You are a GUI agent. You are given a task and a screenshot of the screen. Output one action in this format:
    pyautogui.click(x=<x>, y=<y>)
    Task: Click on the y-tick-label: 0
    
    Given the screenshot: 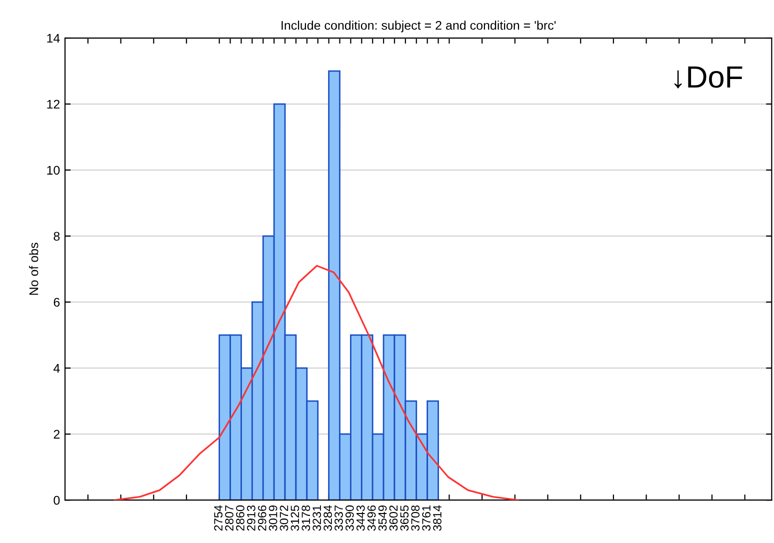 What is the action you would take?
    pyautogui.click(x=57, y=500)
    